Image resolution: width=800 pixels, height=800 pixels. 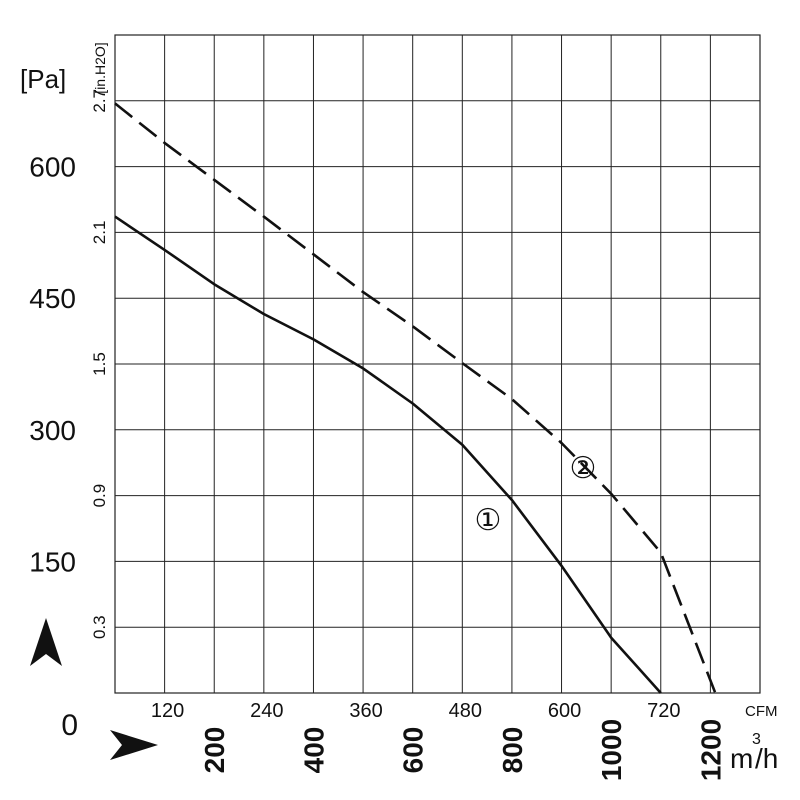 What do you see at coordinates (99, 496) in the screenshot?
I see `y-right-tick-label: 0.9` at bounding box center [99, 496].